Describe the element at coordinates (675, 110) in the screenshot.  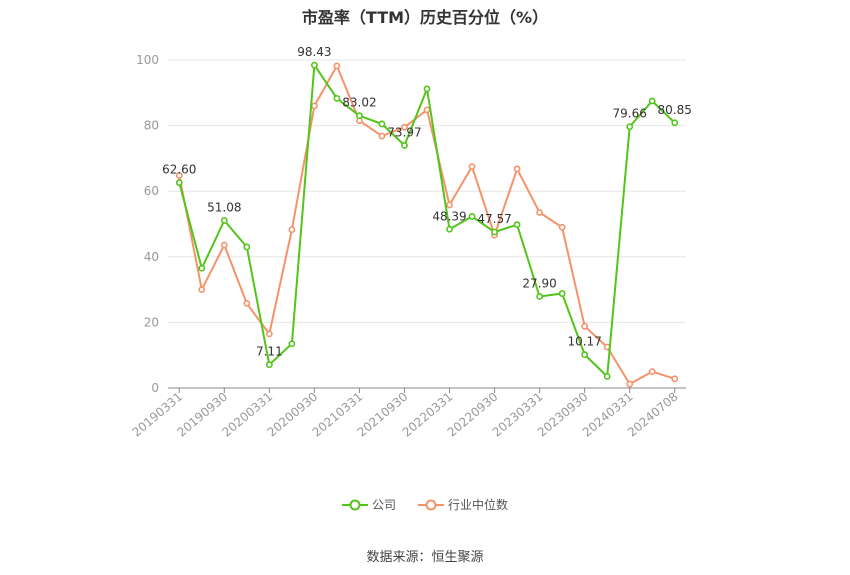
I see `data-label: 80.85` at that location.